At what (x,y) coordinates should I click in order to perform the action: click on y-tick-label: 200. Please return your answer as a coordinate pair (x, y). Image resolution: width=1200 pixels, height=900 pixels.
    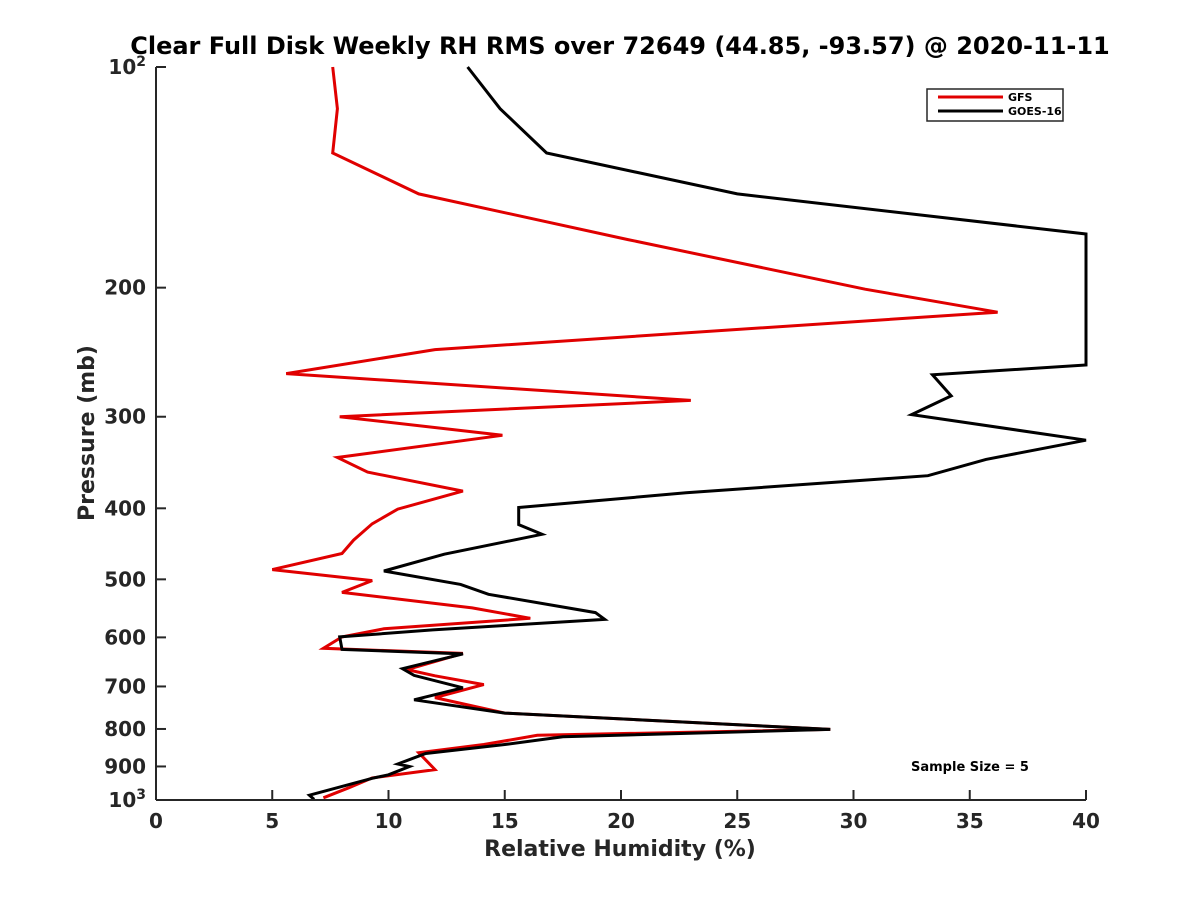
    Looking at the image, I should click on (125, 288).